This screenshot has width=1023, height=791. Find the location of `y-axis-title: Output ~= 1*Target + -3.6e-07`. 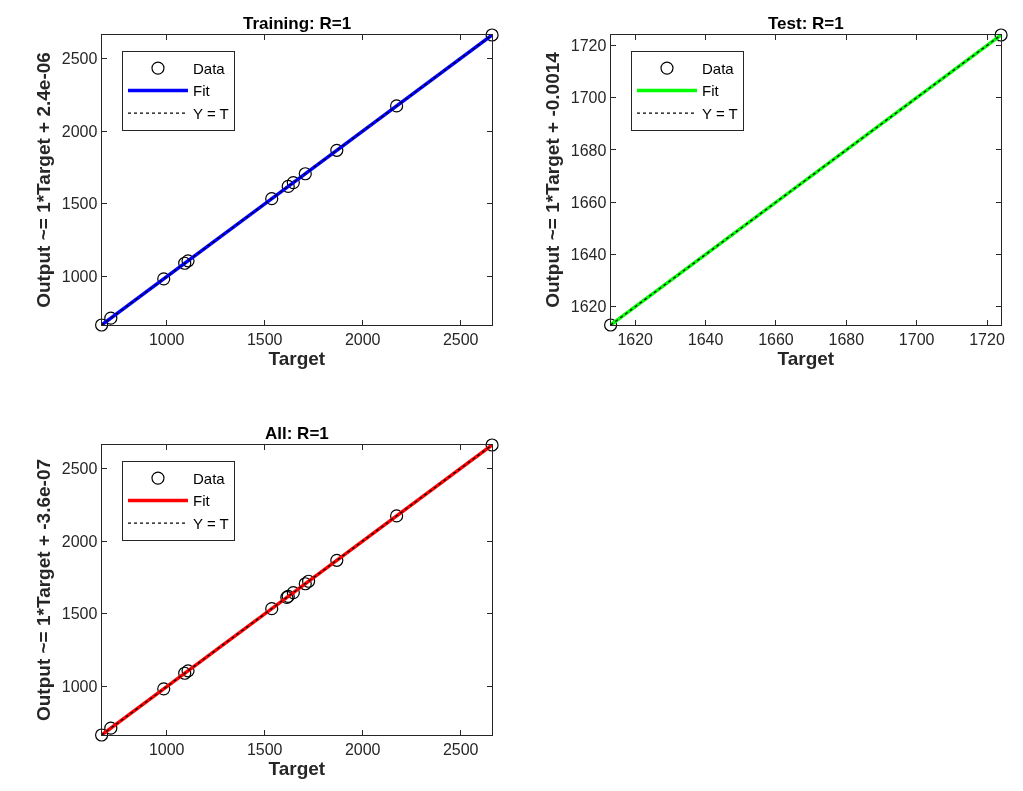

y-axis-title: Output ~= 1*Target + -3.6e-07 is located at coordinates (43, 590).